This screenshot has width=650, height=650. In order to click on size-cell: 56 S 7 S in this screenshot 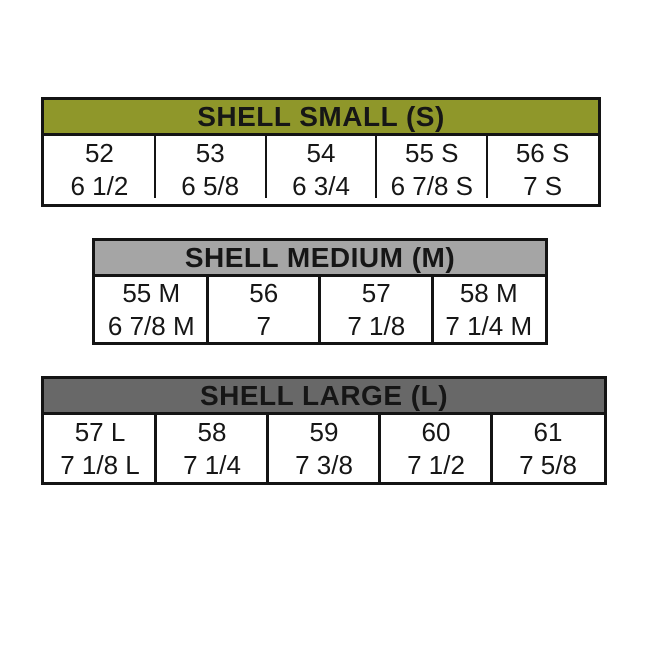, I will do `click(542, 170)`.